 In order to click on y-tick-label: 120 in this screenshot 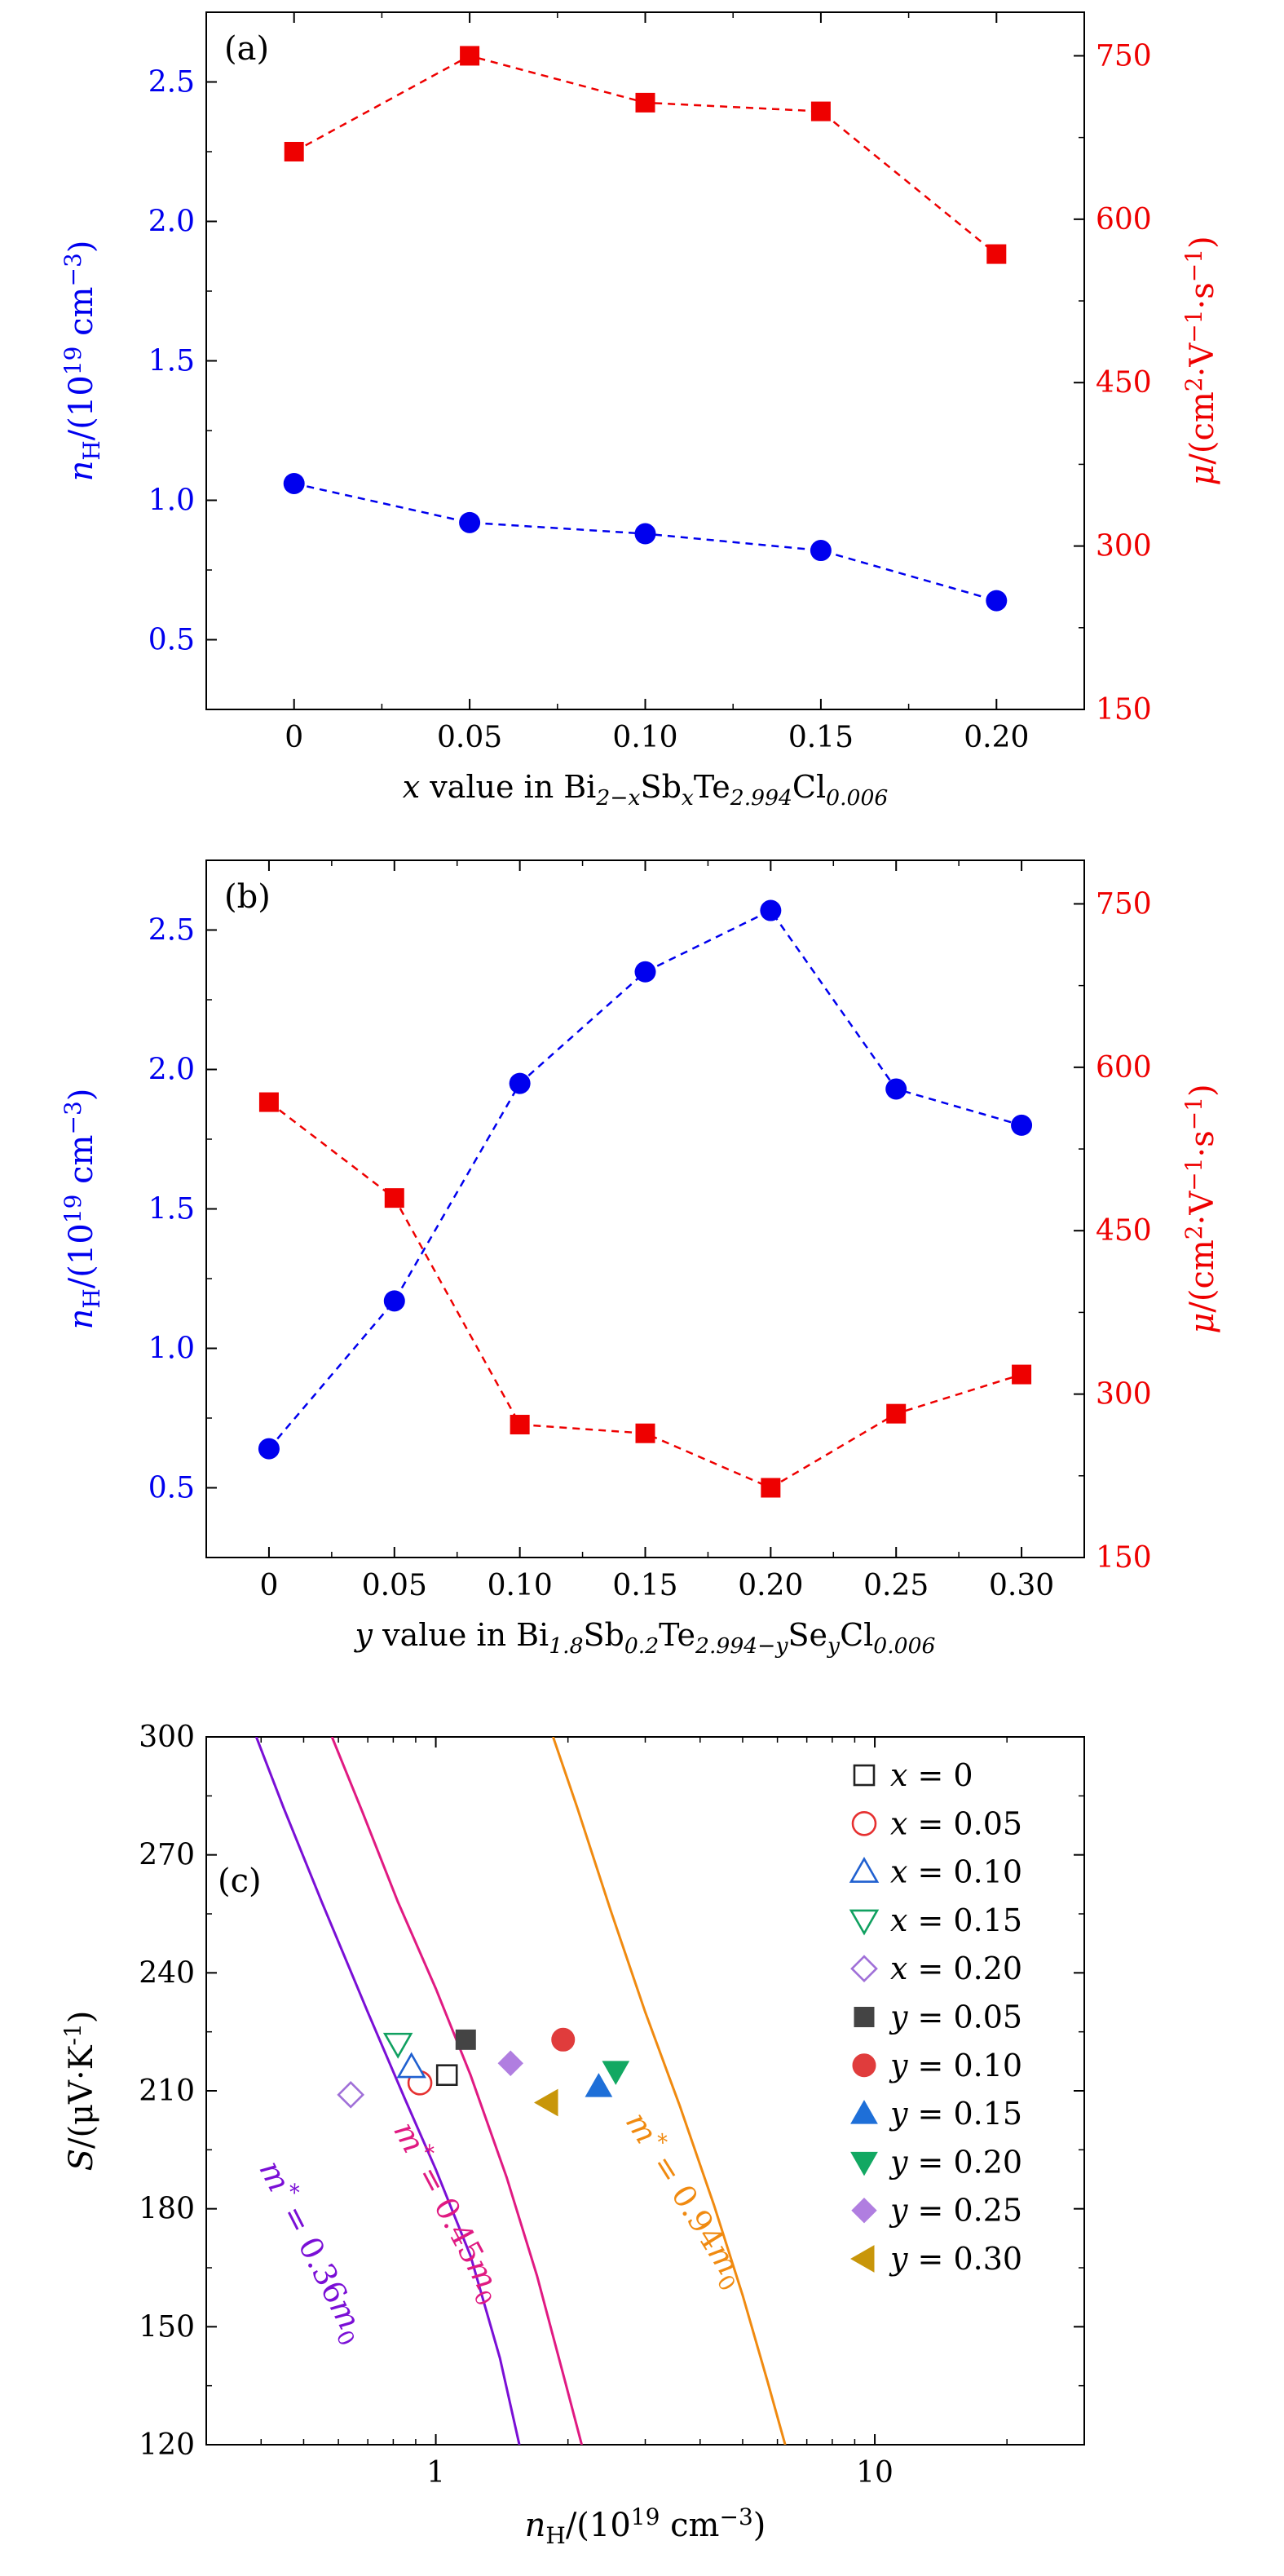, I will do `click(167, 2445)`.